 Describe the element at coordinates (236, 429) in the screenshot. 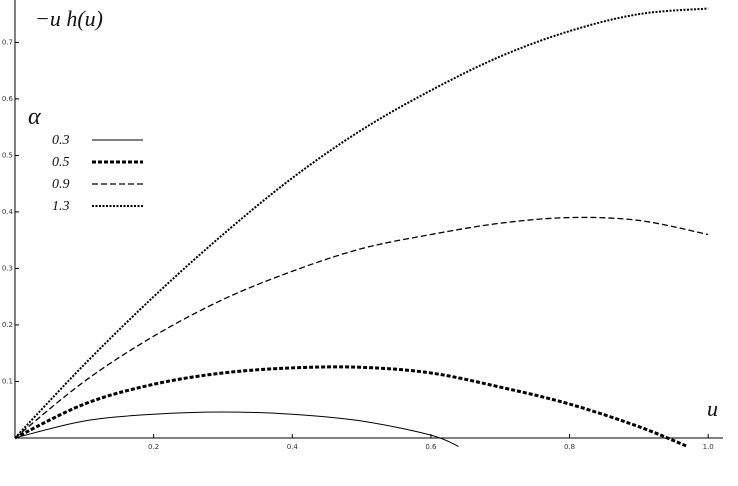

I see `line` at that location.